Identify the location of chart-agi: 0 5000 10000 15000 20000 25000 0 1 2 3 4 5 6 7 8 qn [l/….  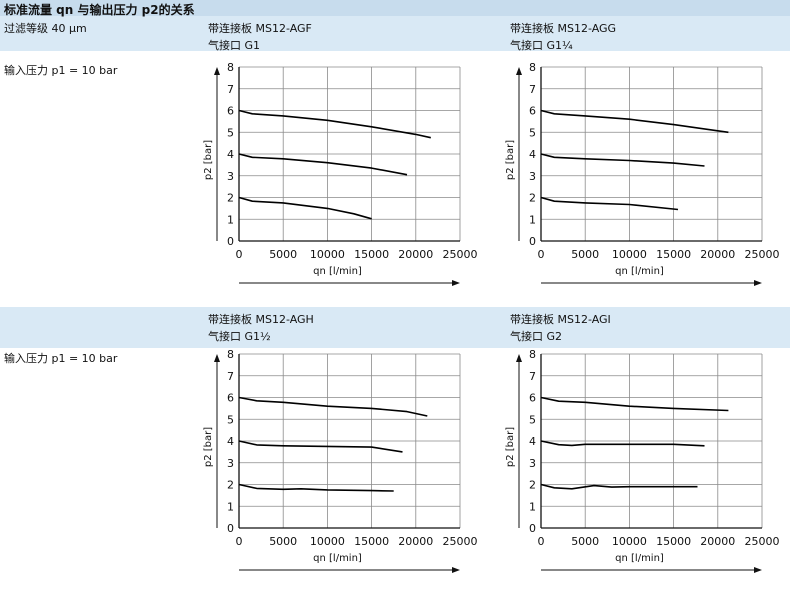
(642, 460).